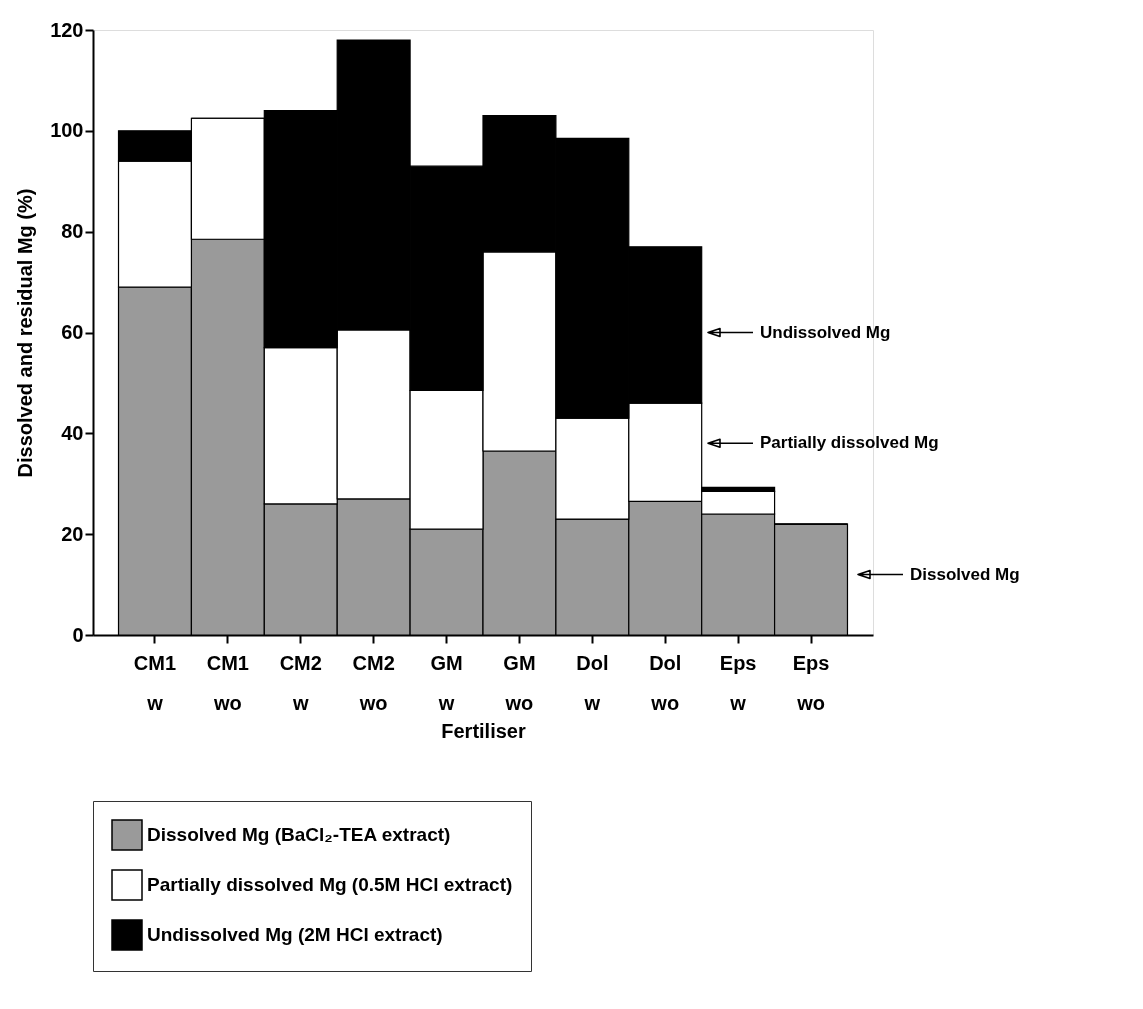 The width and height of the screenshot is (1143, 1009). What do you see at coordinates (300, 682) in the screenshot?
I see `x-tick-label: CM2 w` at bounding box center [300, 682].